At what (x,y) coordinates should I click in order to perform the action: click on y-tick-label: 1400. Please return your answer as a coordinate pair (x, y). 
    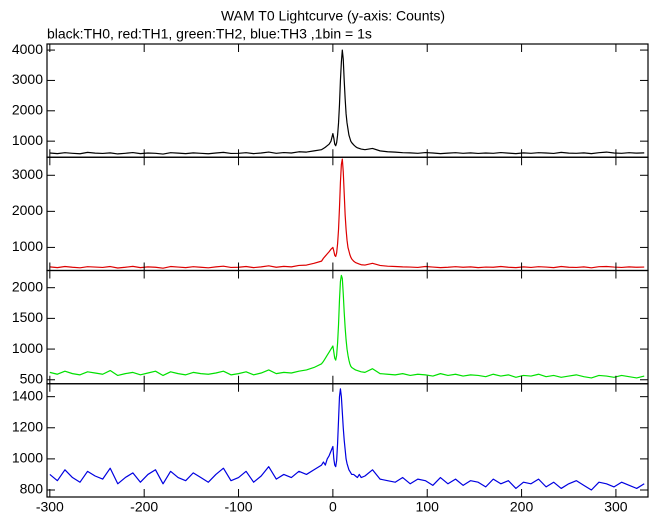
    Looking at the image, I should click on (27, 395).